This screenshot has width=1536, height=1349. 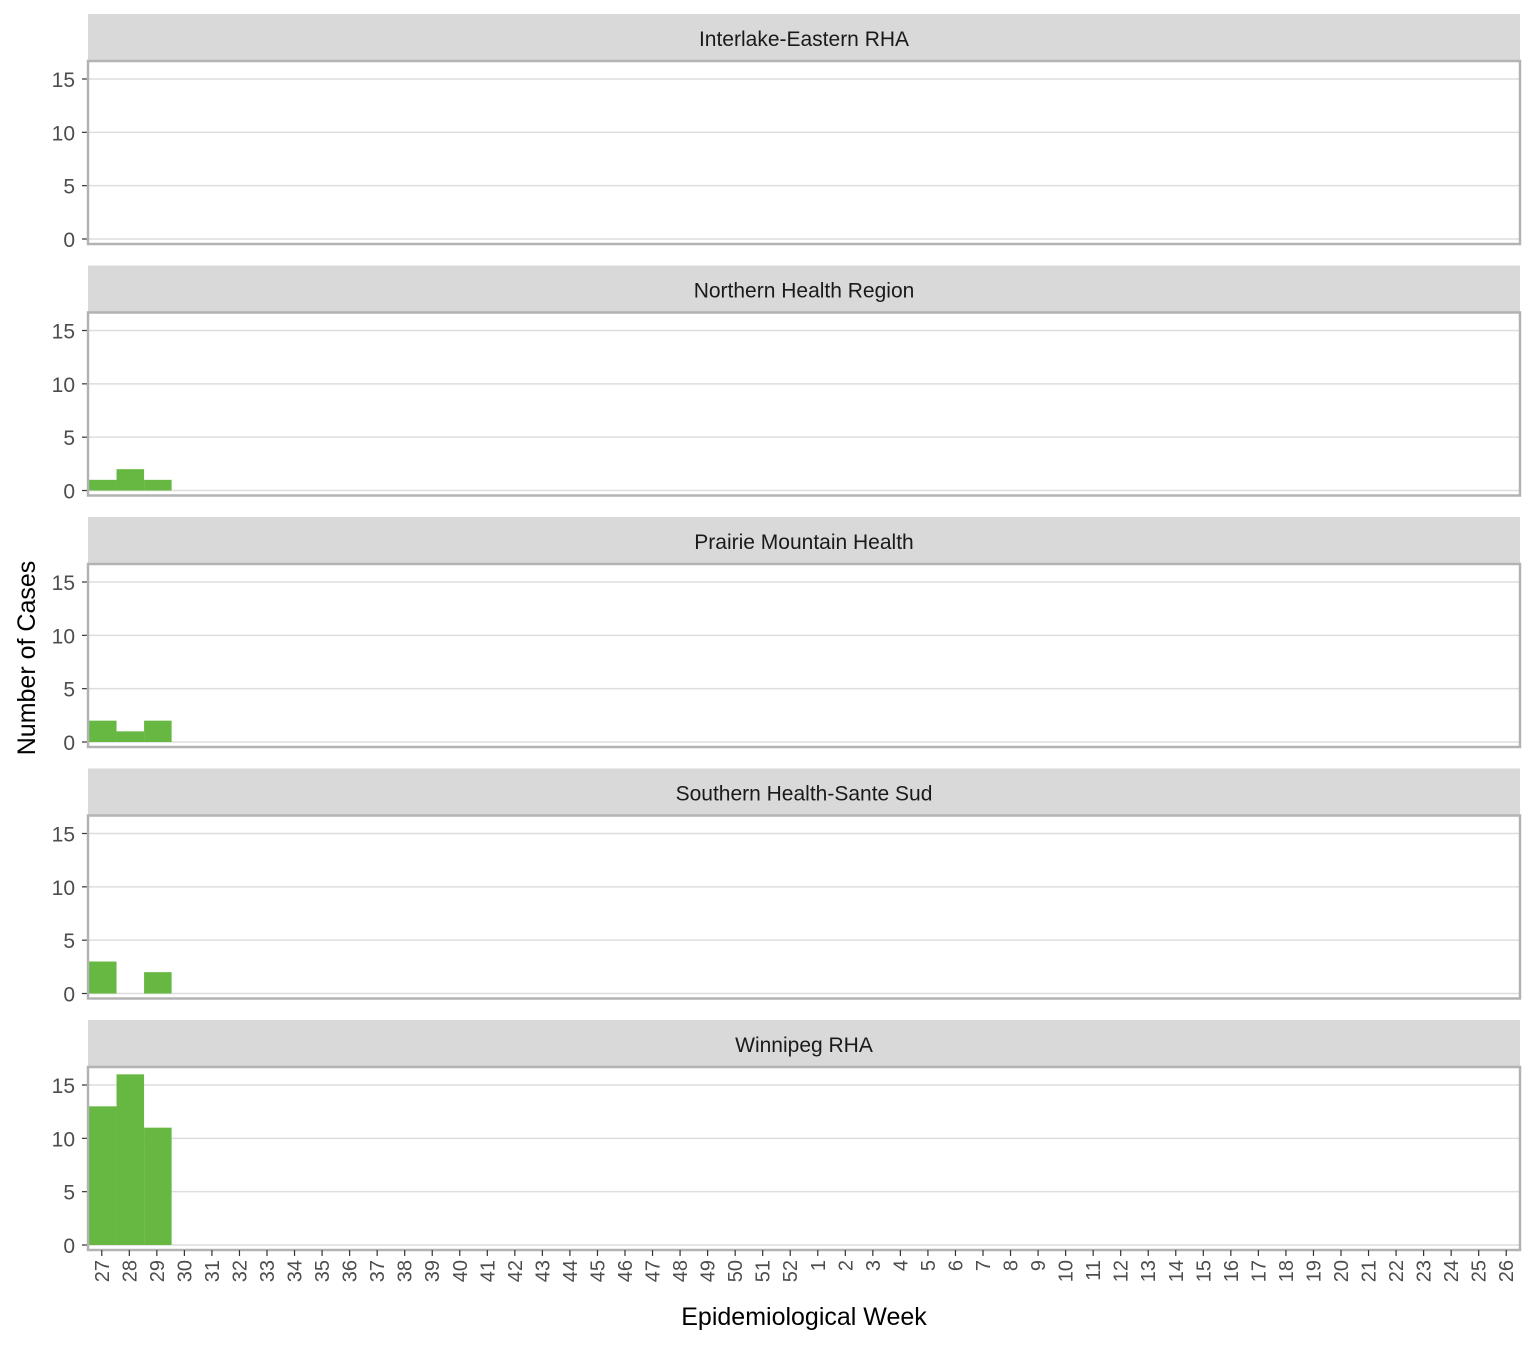 What do you see at coordinates (185, 1271) in the screenshot?
I see `x-tick-label: 30` at bounding box center [185, 1271].